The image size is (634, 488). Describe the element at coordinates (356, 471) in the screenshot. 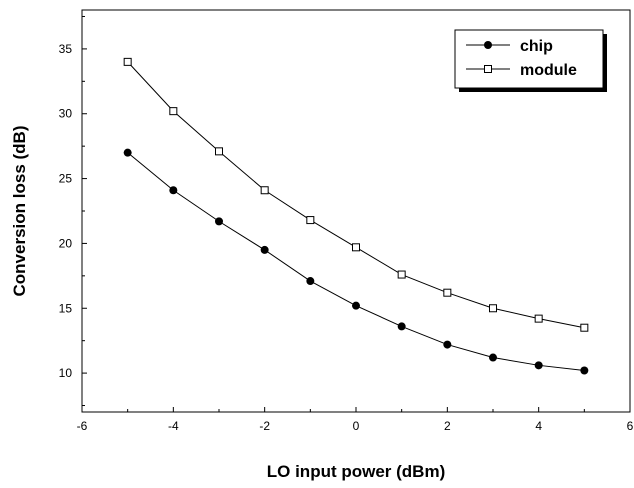

I see `x-axis-title: LO input power (dBm)` at that location.